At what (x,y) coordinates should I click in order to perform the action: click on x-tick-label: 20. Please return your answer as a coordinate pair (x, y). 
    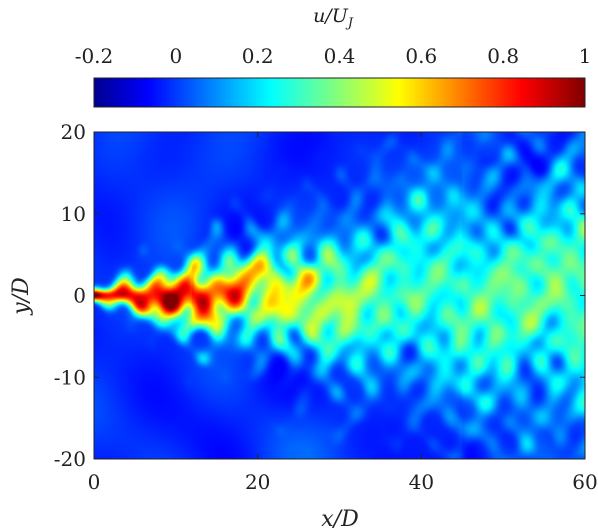
    Looking at the image, I should click on (257, 482).